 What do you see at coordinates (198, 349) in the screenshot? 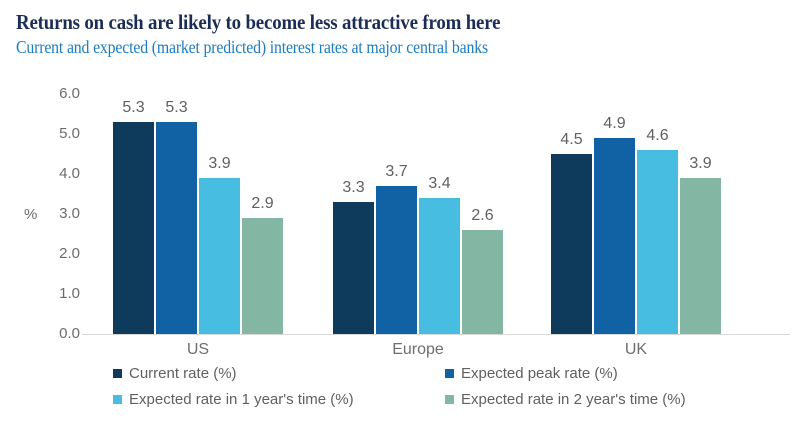
I see `x-axis-category-label: US` at bounding box center [198, 349].